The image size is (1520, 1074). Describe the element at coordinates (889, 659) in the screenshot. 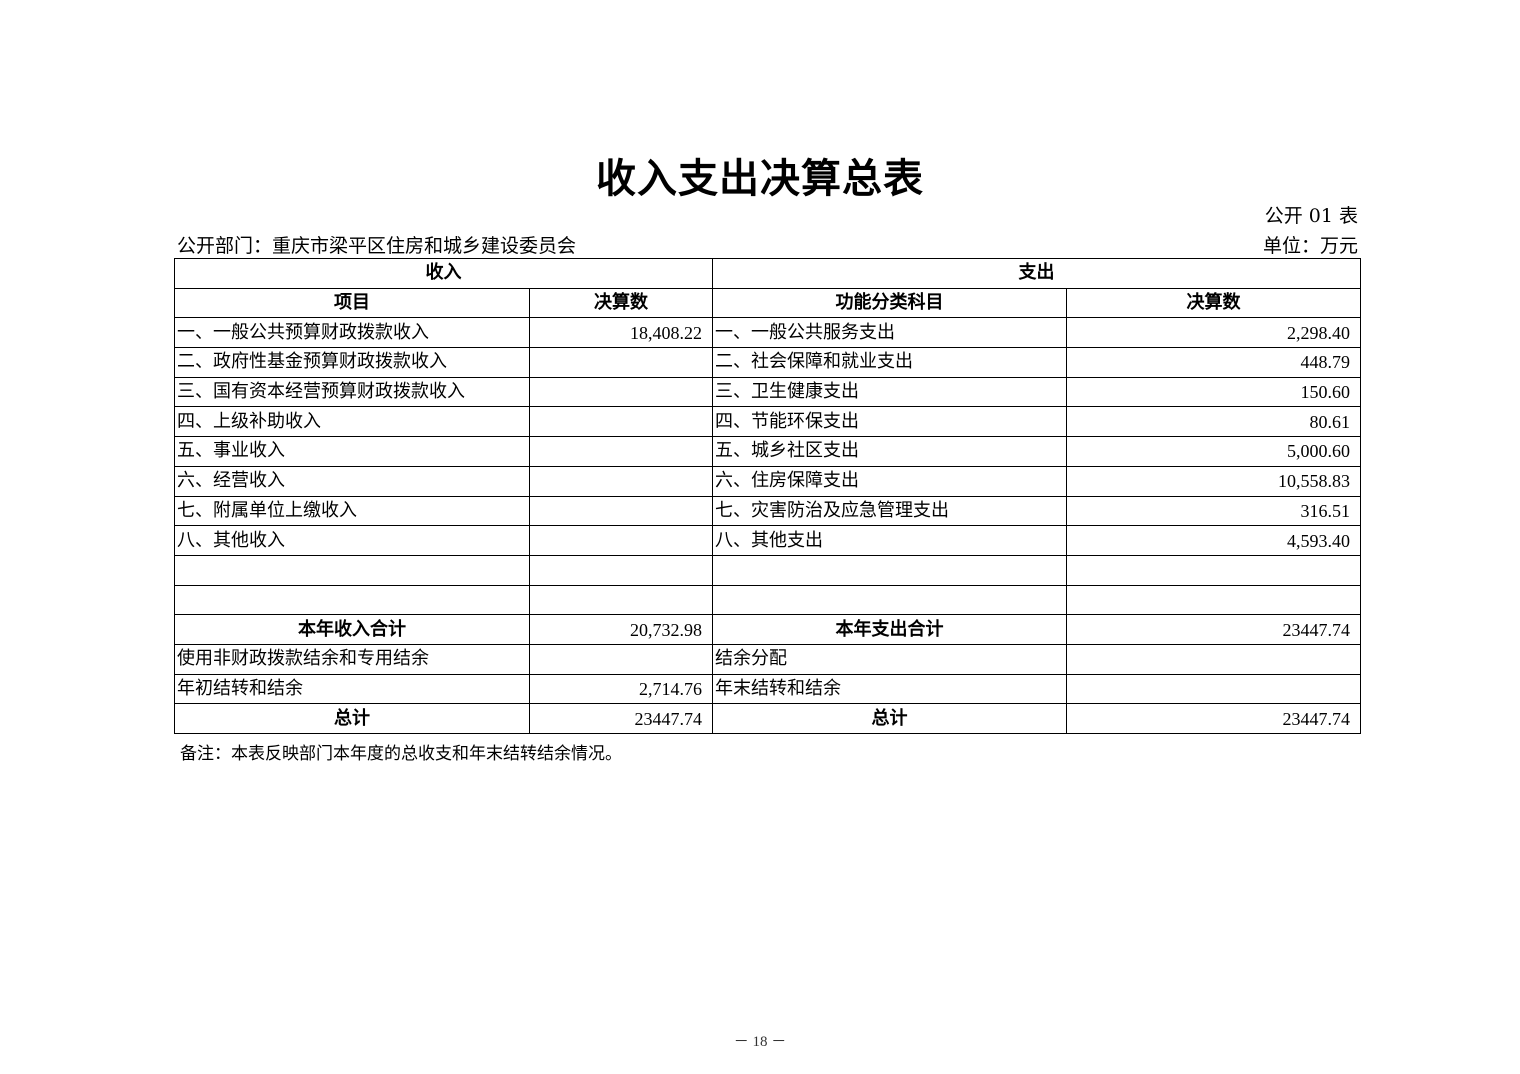

I see `item-cell: 结余分配` at that location.